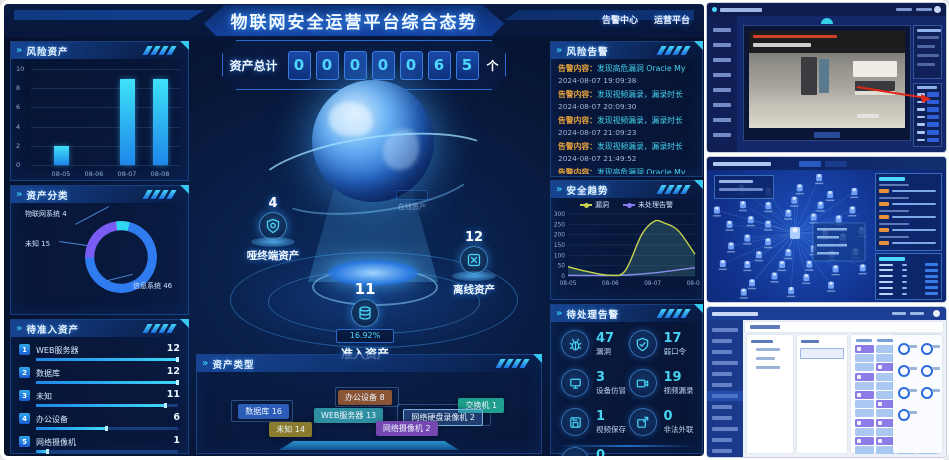 This screenshot has width=949, height=460. I want to click on alert-time: 2024-08-07 19:09:38, so click(597, 80).